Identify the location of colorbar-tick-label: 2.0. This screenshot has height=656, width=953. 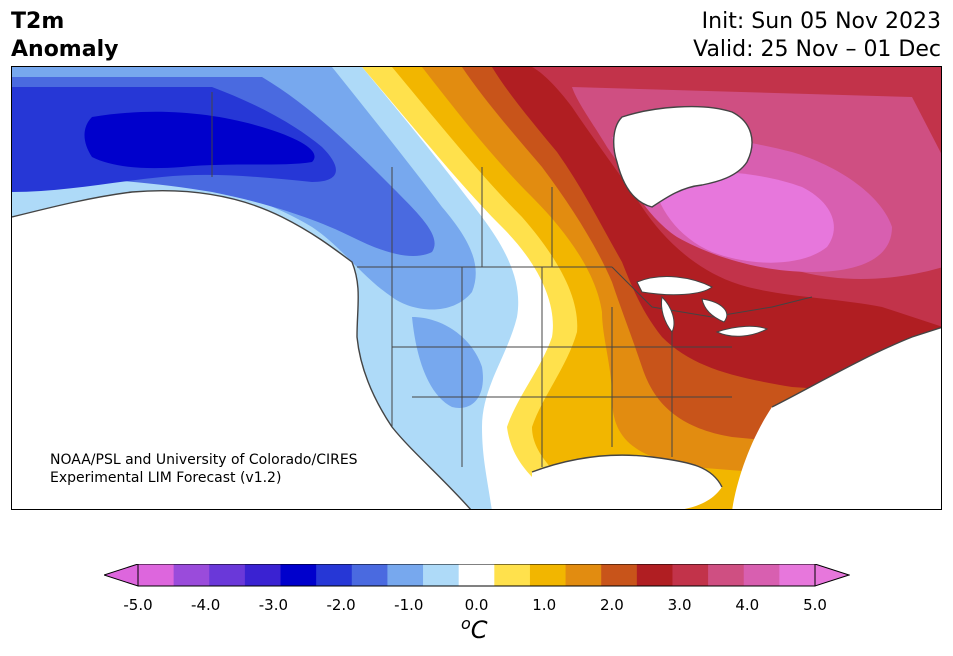
(611, 605).